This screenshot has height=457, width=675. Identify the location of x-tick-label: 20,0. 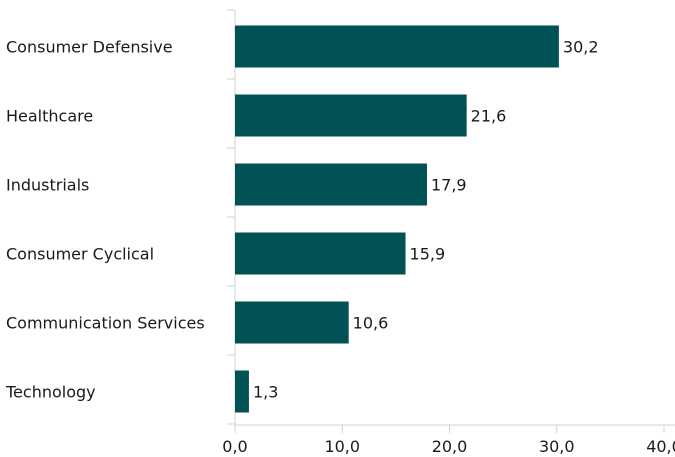
(450, 446).